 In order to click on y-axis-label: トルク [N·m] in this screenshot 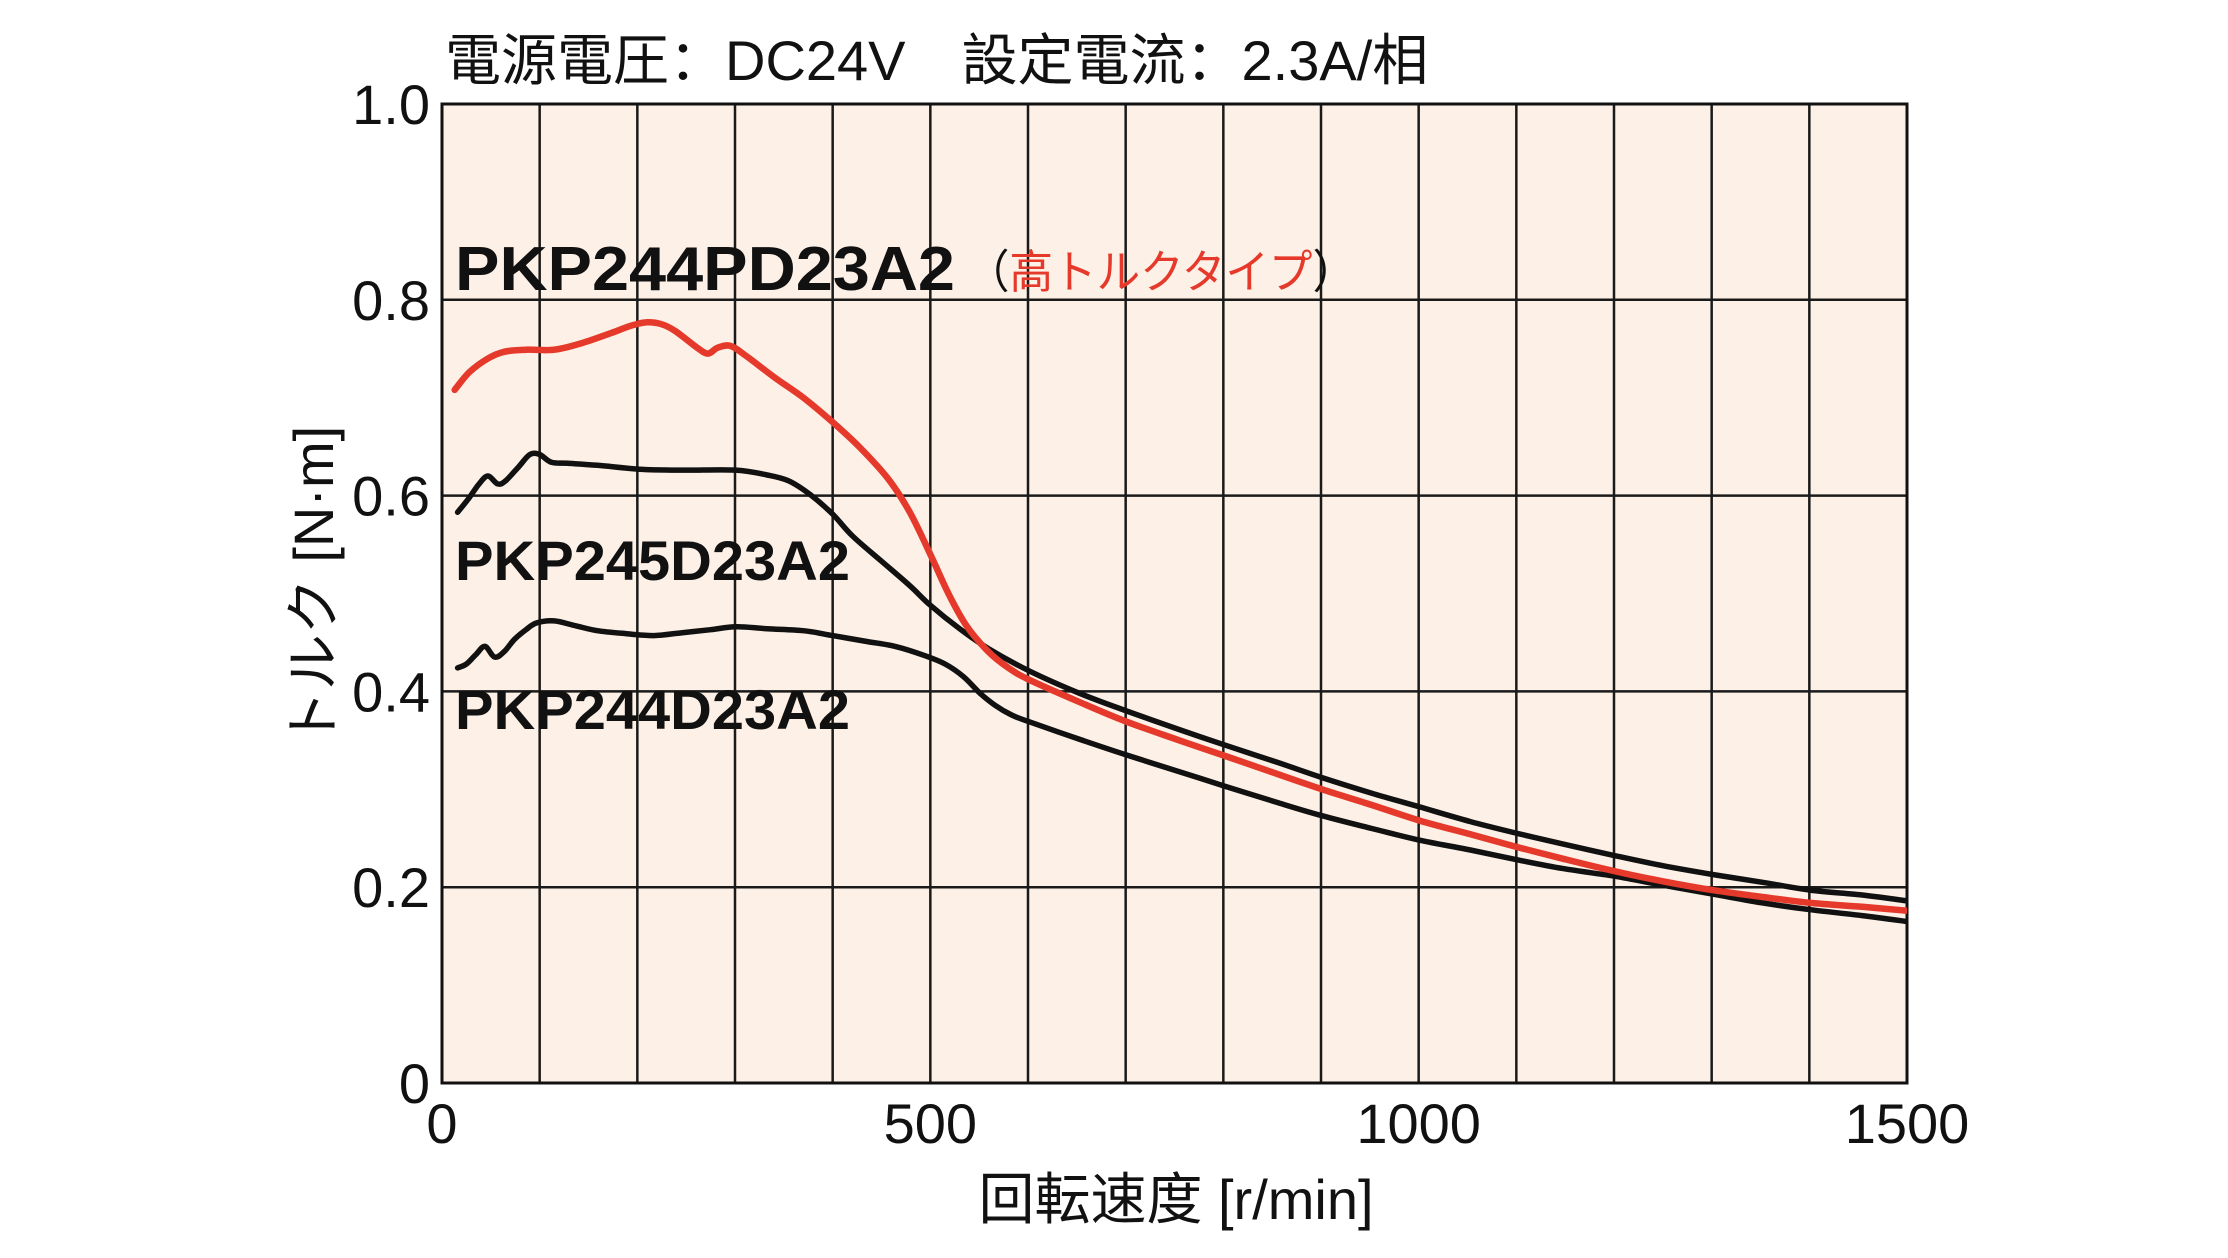, I will do `click(313, 586)`.